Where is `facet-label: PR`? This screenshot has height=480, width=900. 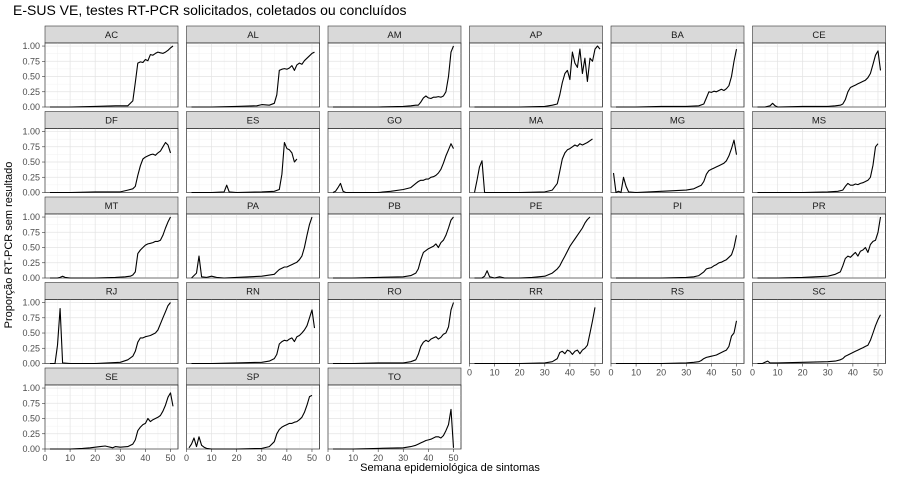
facet-label: PR is located at coordinates (818, 206).